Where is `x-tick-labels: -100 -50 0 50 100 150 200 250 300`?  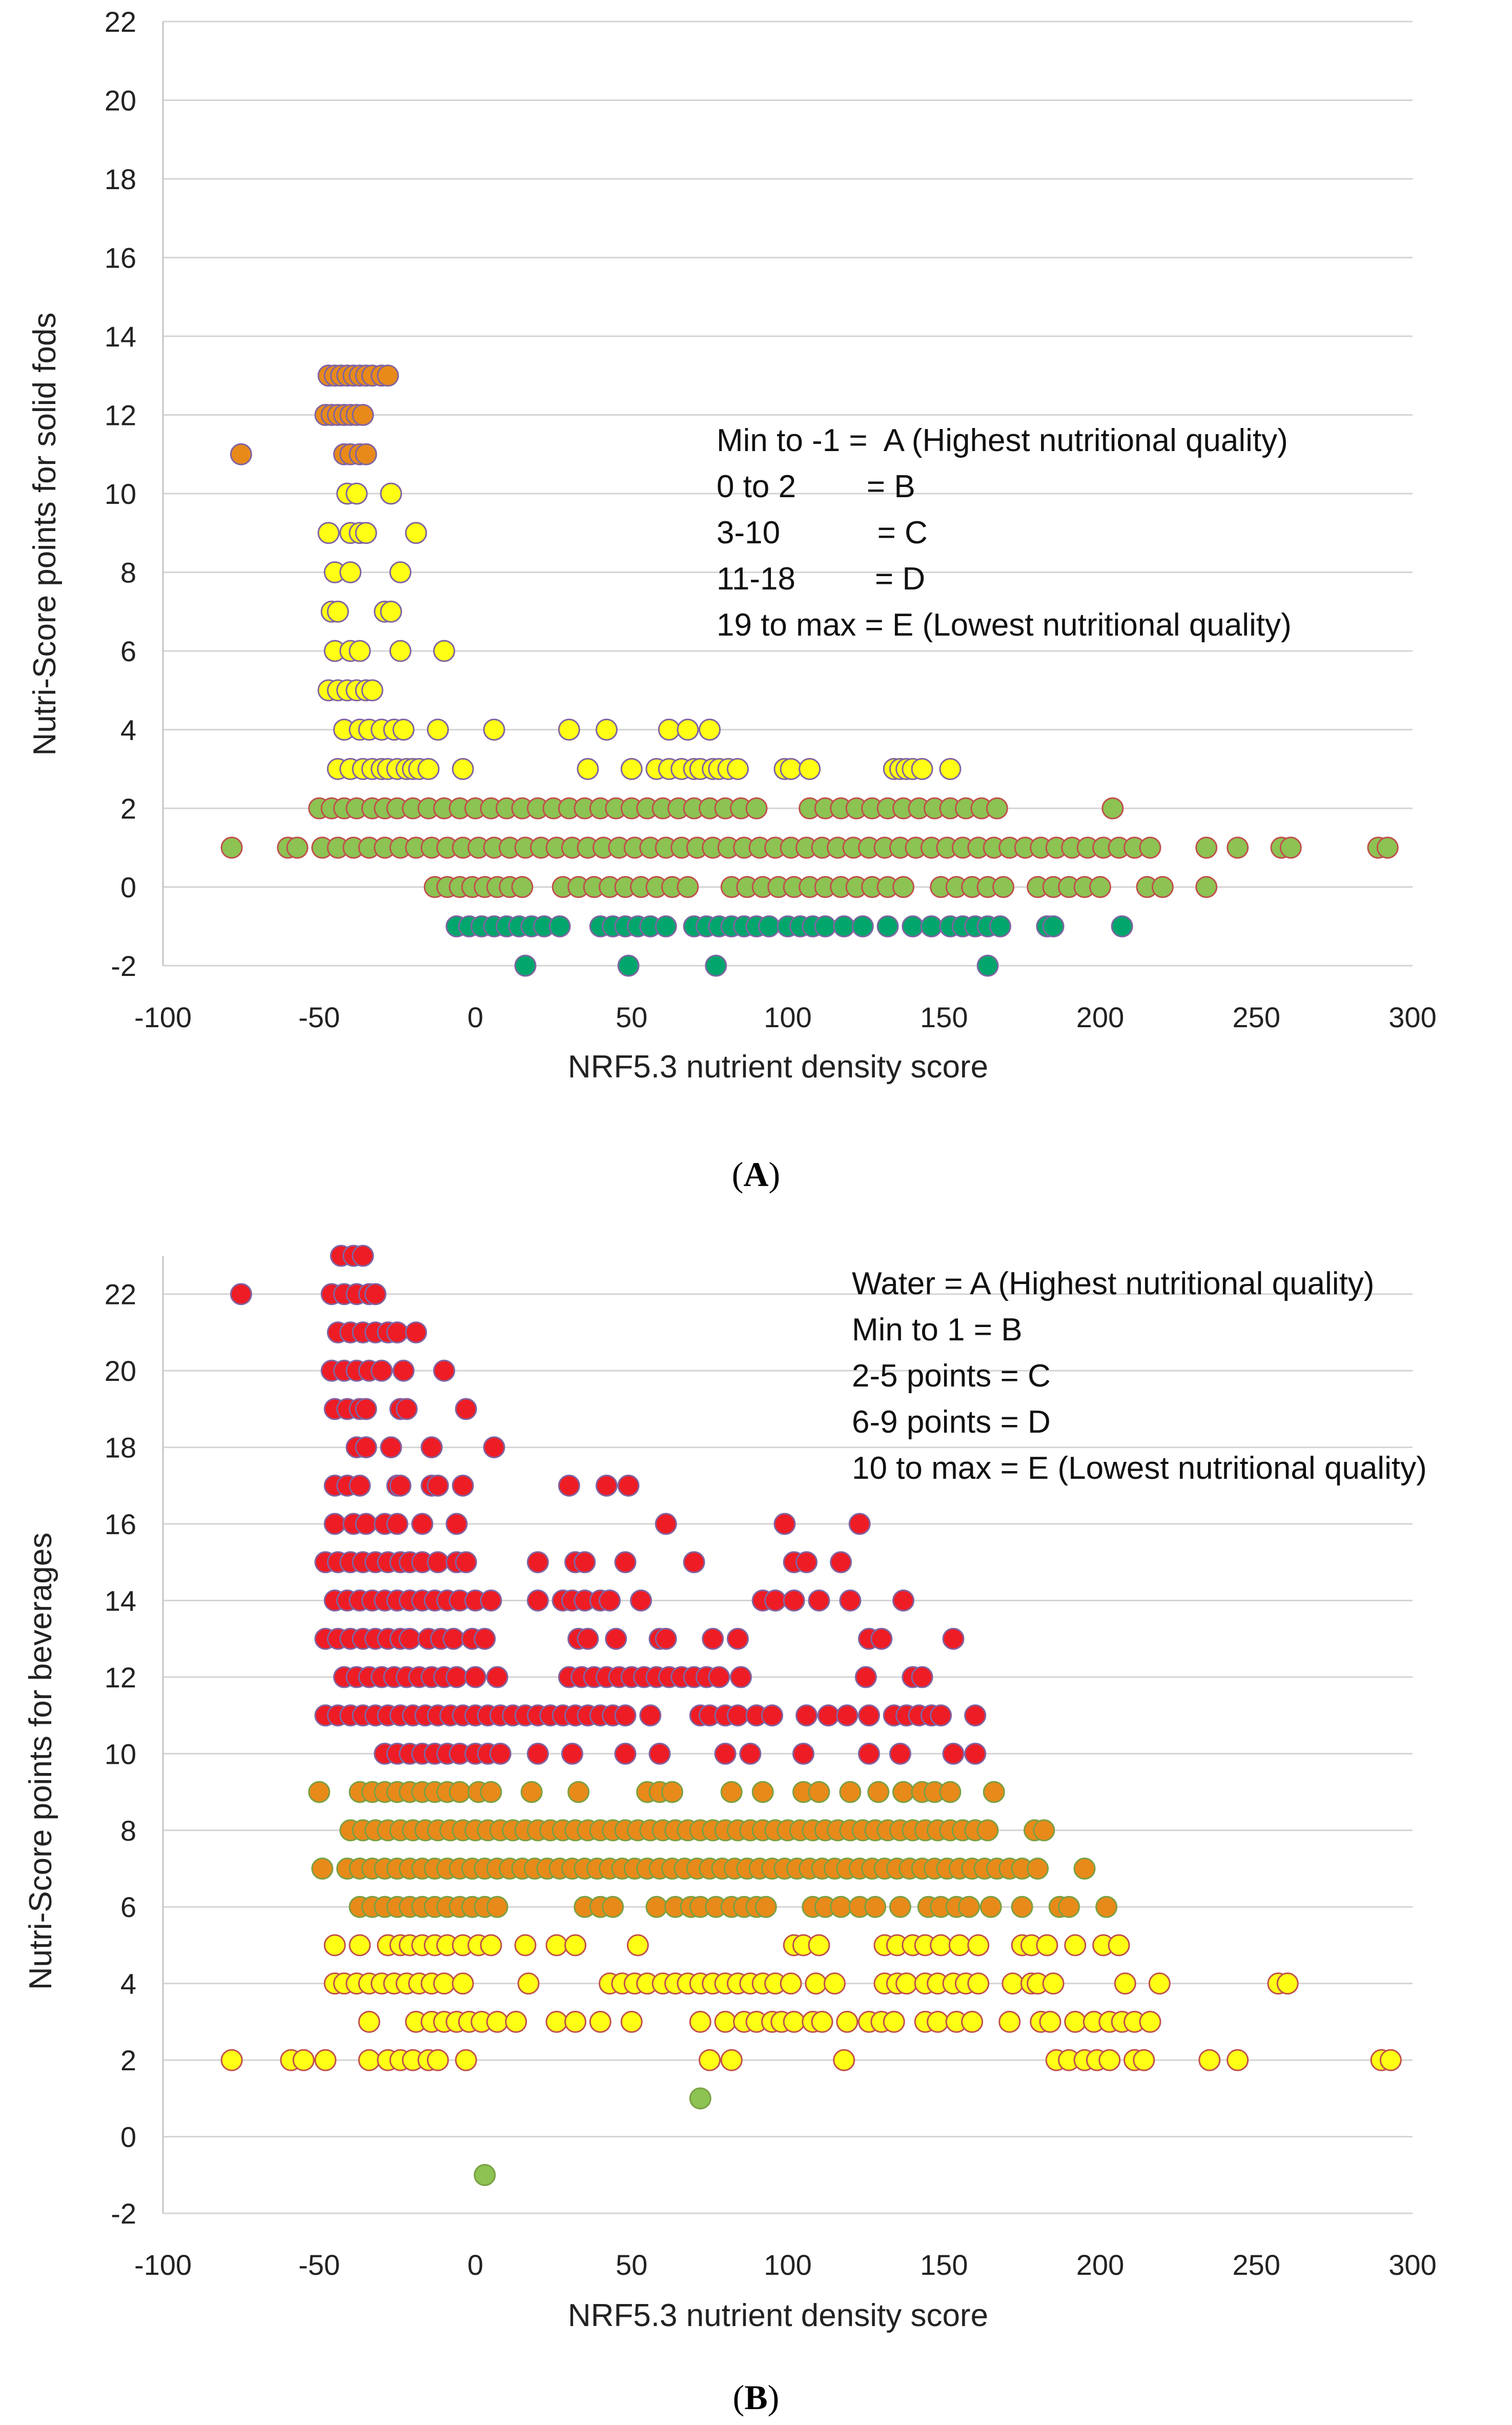 x-tick-labels: -100 -50 0 50 100 150 200 250 300 is located at coordinates (786, 2265).